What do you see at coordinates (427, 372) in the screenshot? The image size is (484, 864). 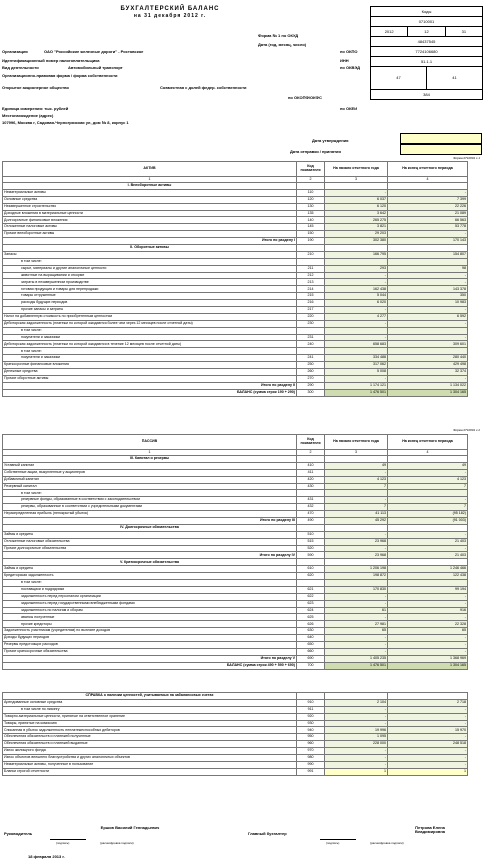 I see `assets-cell-c4: 32 374` at bounding box center [427, 372].